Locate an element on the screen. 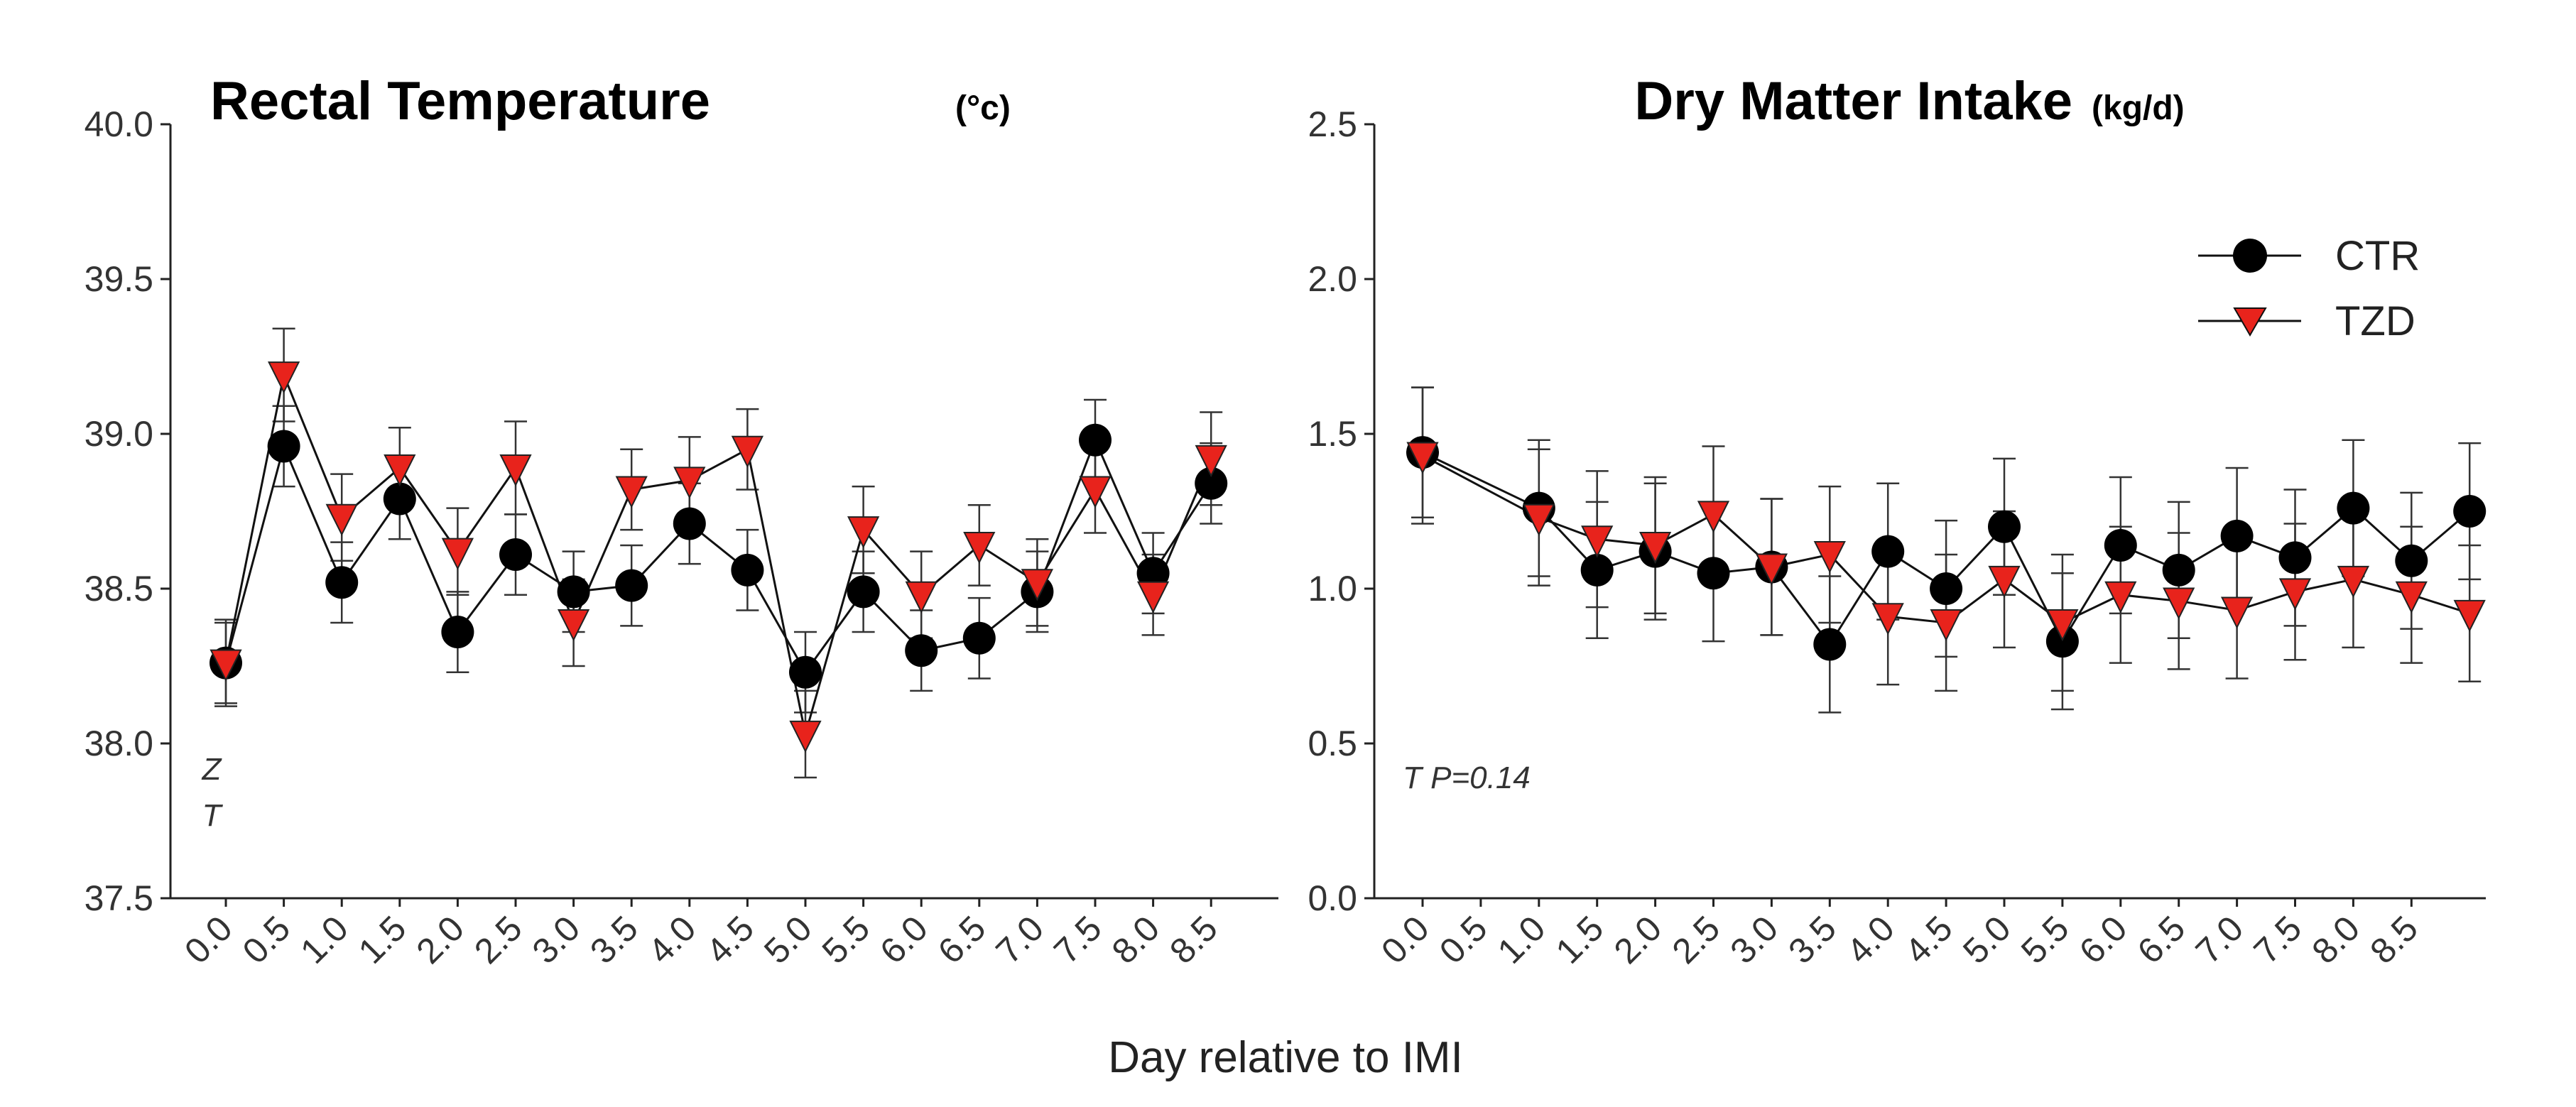 This screenshot has height=1107, width=2576. x-axis-title: Day relative to IMI is located at coordinates (1285, 1057).